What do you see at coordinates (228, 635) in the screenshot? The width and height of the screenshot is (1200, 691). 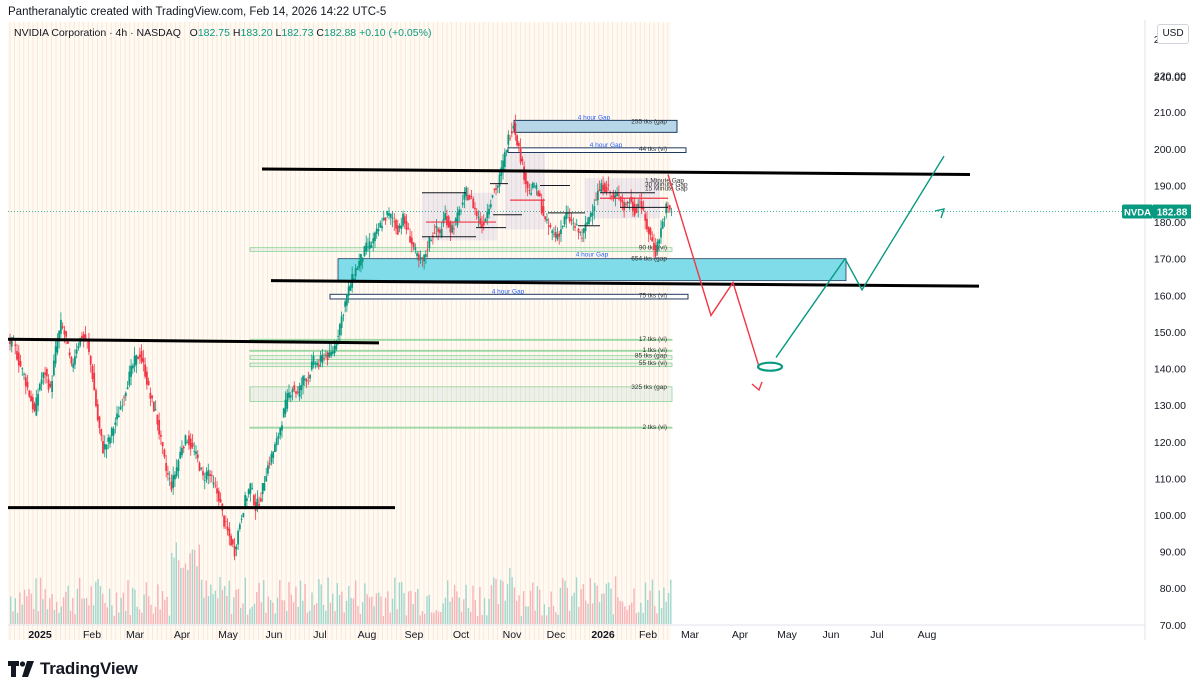 I see `x-tick-label: May` at bounding box center [228, 635].